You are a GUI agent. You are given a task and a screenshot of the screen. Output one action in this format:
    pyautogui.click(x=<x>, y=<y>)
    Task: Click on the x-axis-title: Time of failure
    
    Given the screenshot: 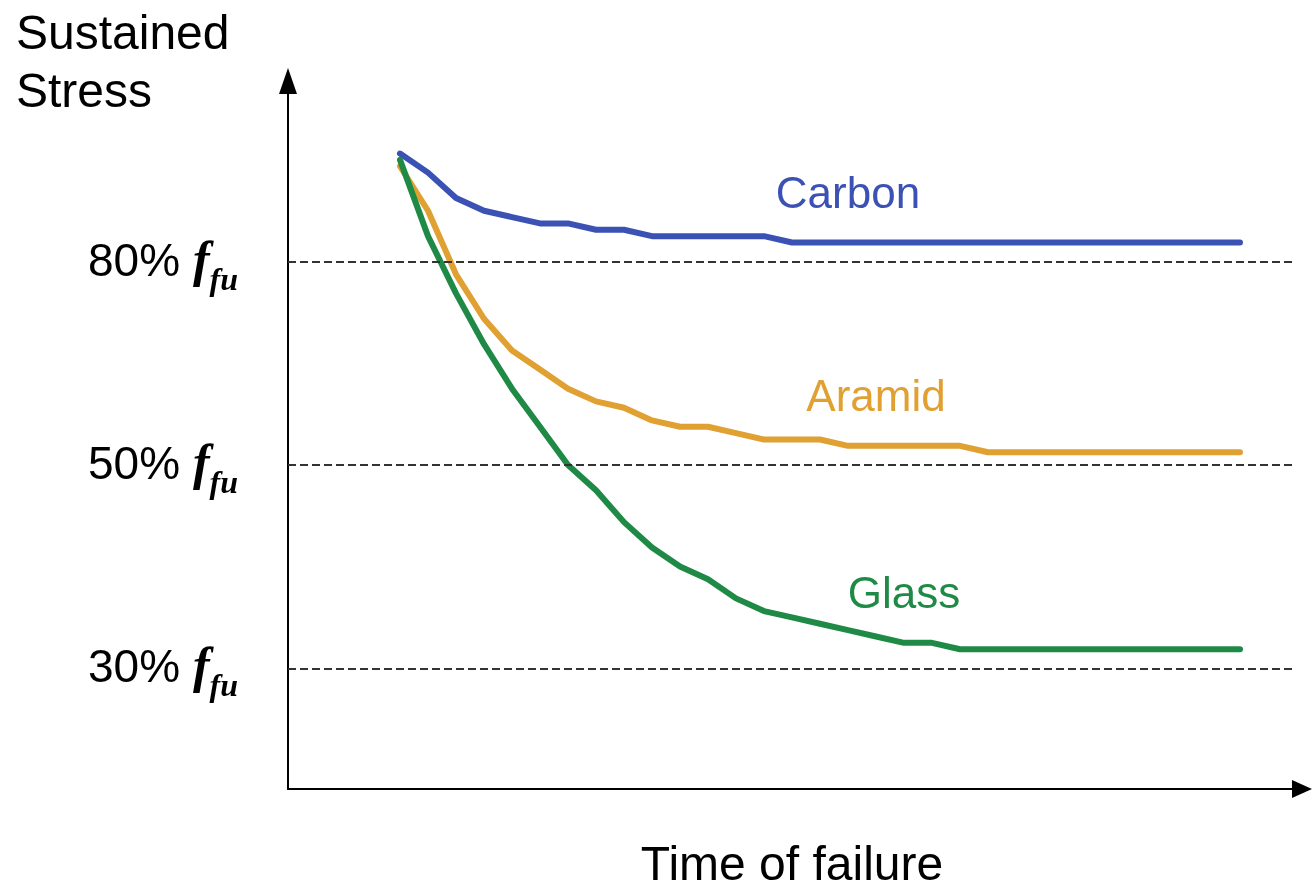 What is the action you would take?
    pyautogui.click(x=792, y=863)
    